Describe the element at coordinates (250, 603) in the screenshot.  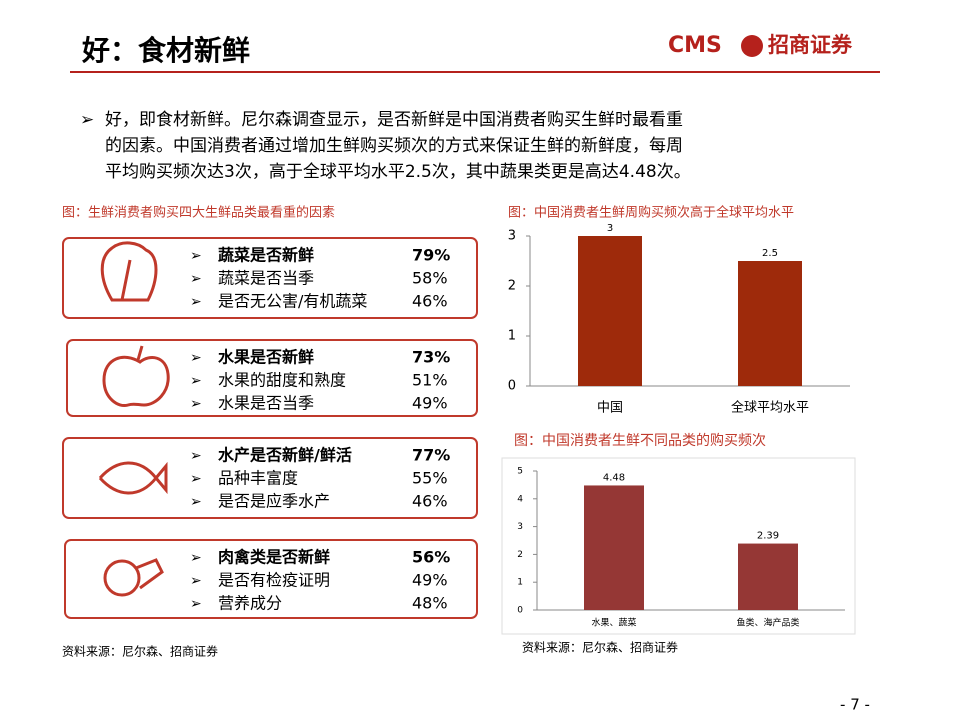
I see `item-text: 营养成分` at that location.